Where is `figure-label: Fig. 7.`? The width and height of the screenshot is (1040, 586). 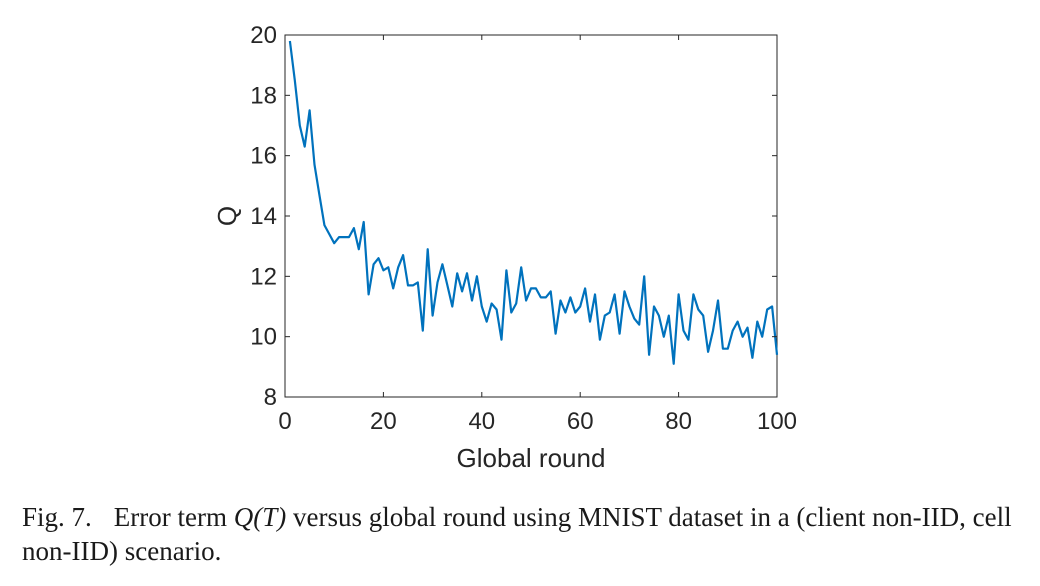 figure-label: Fig. 7. is located at coordinates (57, 517).